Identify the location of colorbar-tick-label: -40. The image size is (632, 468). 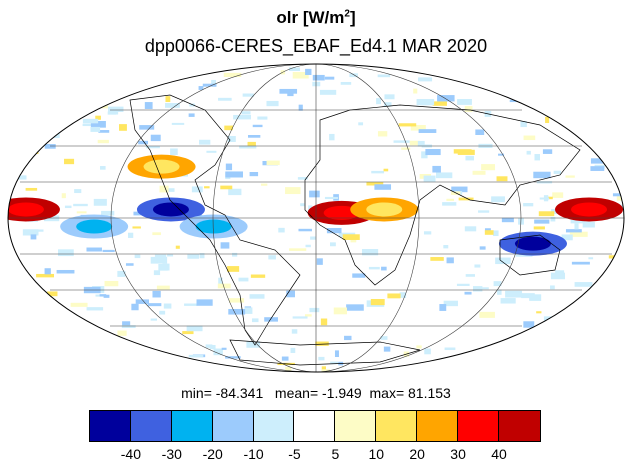
(131, 454).